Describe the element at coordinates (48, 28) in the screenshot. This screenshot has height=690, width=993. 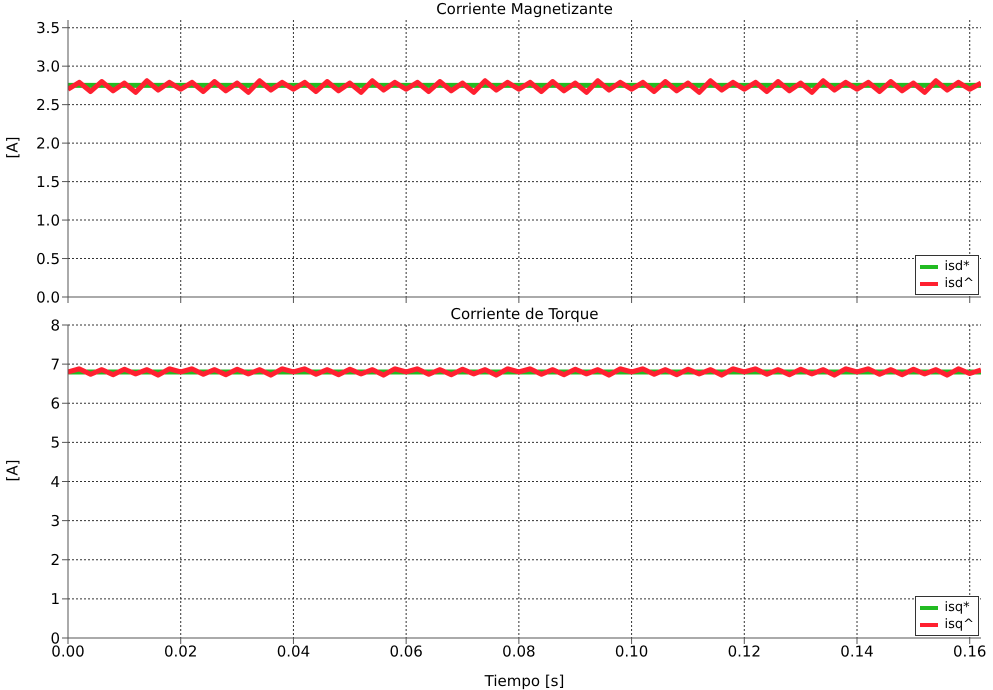
I see `y-tick-label: 3.5` at that location.